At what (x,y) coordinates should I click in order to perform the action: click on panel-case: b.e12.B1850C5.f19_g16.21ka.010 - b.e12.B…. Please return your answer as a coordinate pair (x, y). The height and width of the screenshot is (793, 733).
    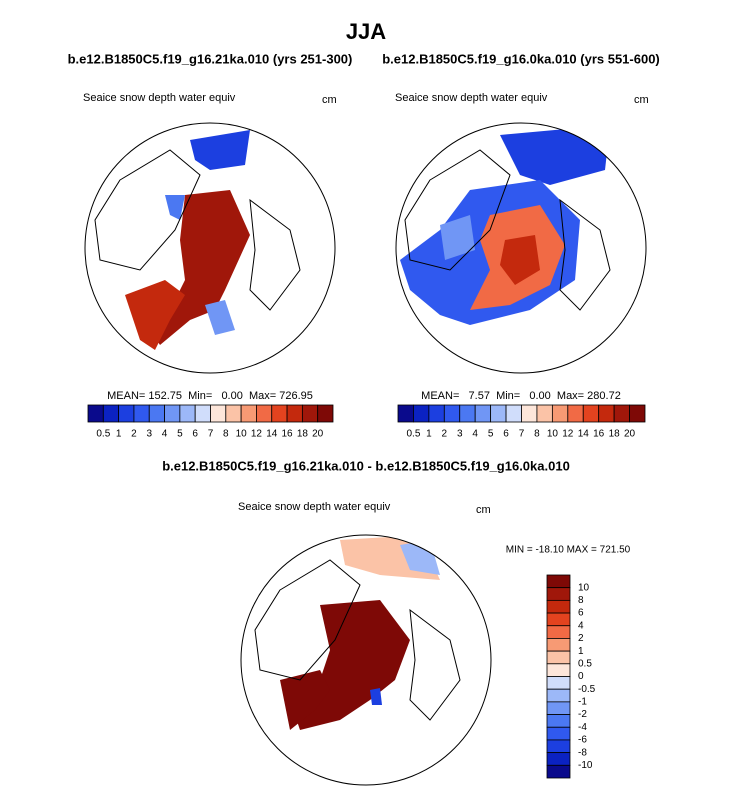
    Looking at the image, I should click on (366, 465).